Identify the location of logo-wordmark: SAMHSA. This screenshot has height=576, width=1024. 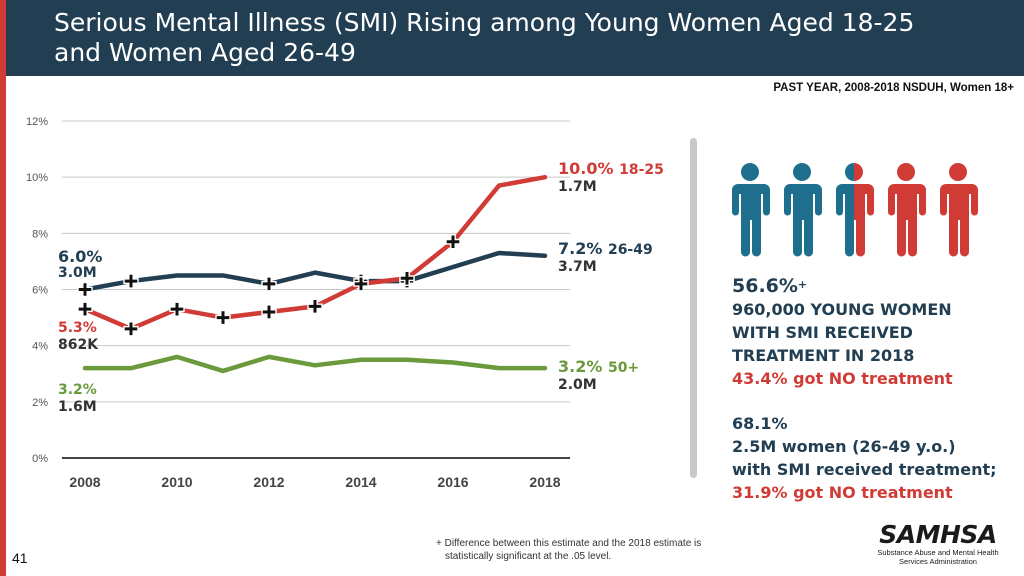
(938, 534).